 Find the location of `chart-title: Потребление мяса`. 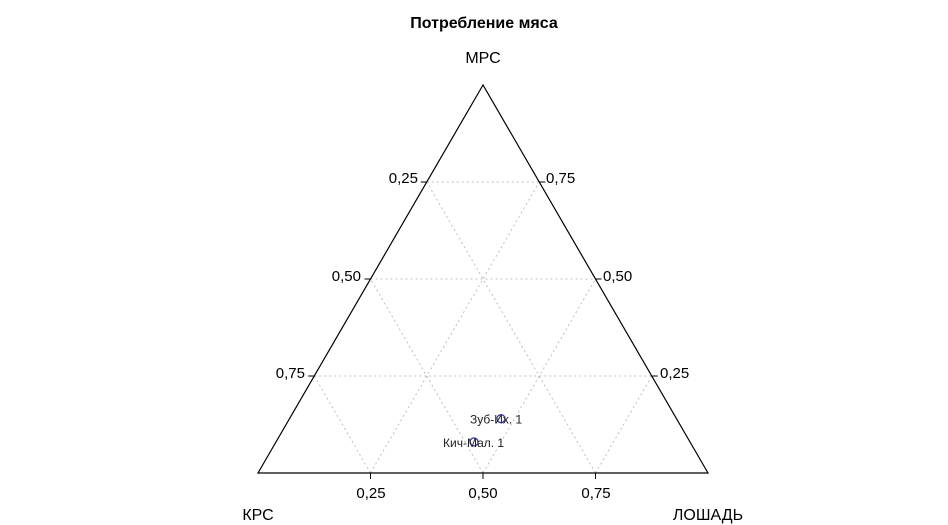

chart-title: Потребление мяса is located at coordinates (484, 23).